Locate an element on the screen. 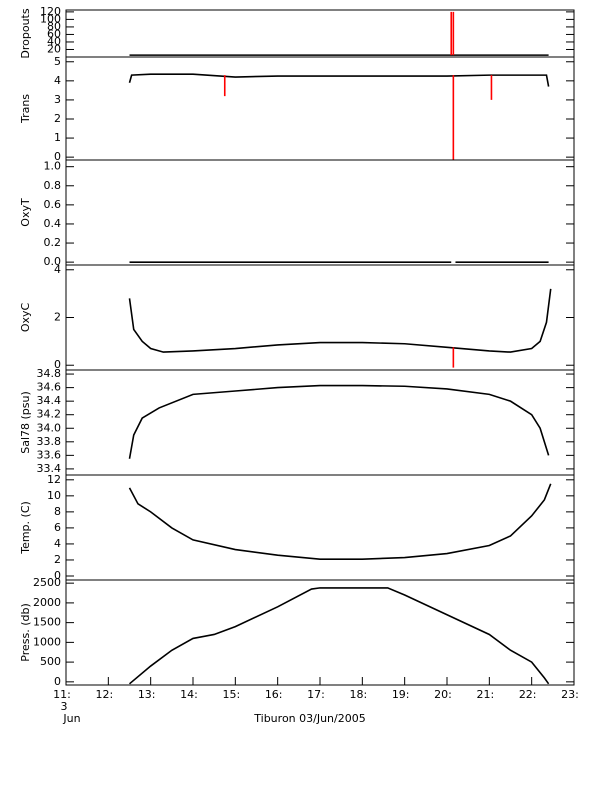  y-tick-label: 0.6 is located at coordinates (53, 204).